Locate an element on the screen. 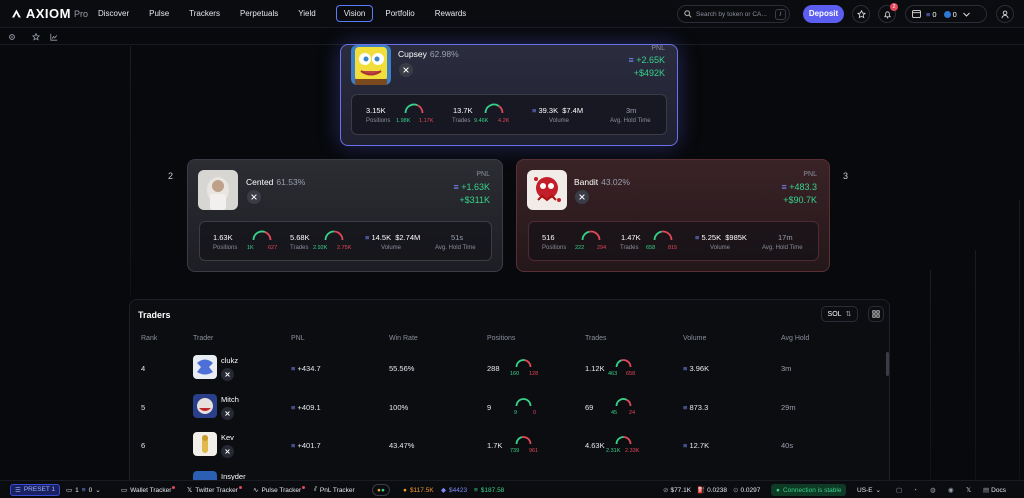 This screenshot has height=498, width=1024. wallet-dropdown: ≡ 0 0 is located at coordinates (946, 14).